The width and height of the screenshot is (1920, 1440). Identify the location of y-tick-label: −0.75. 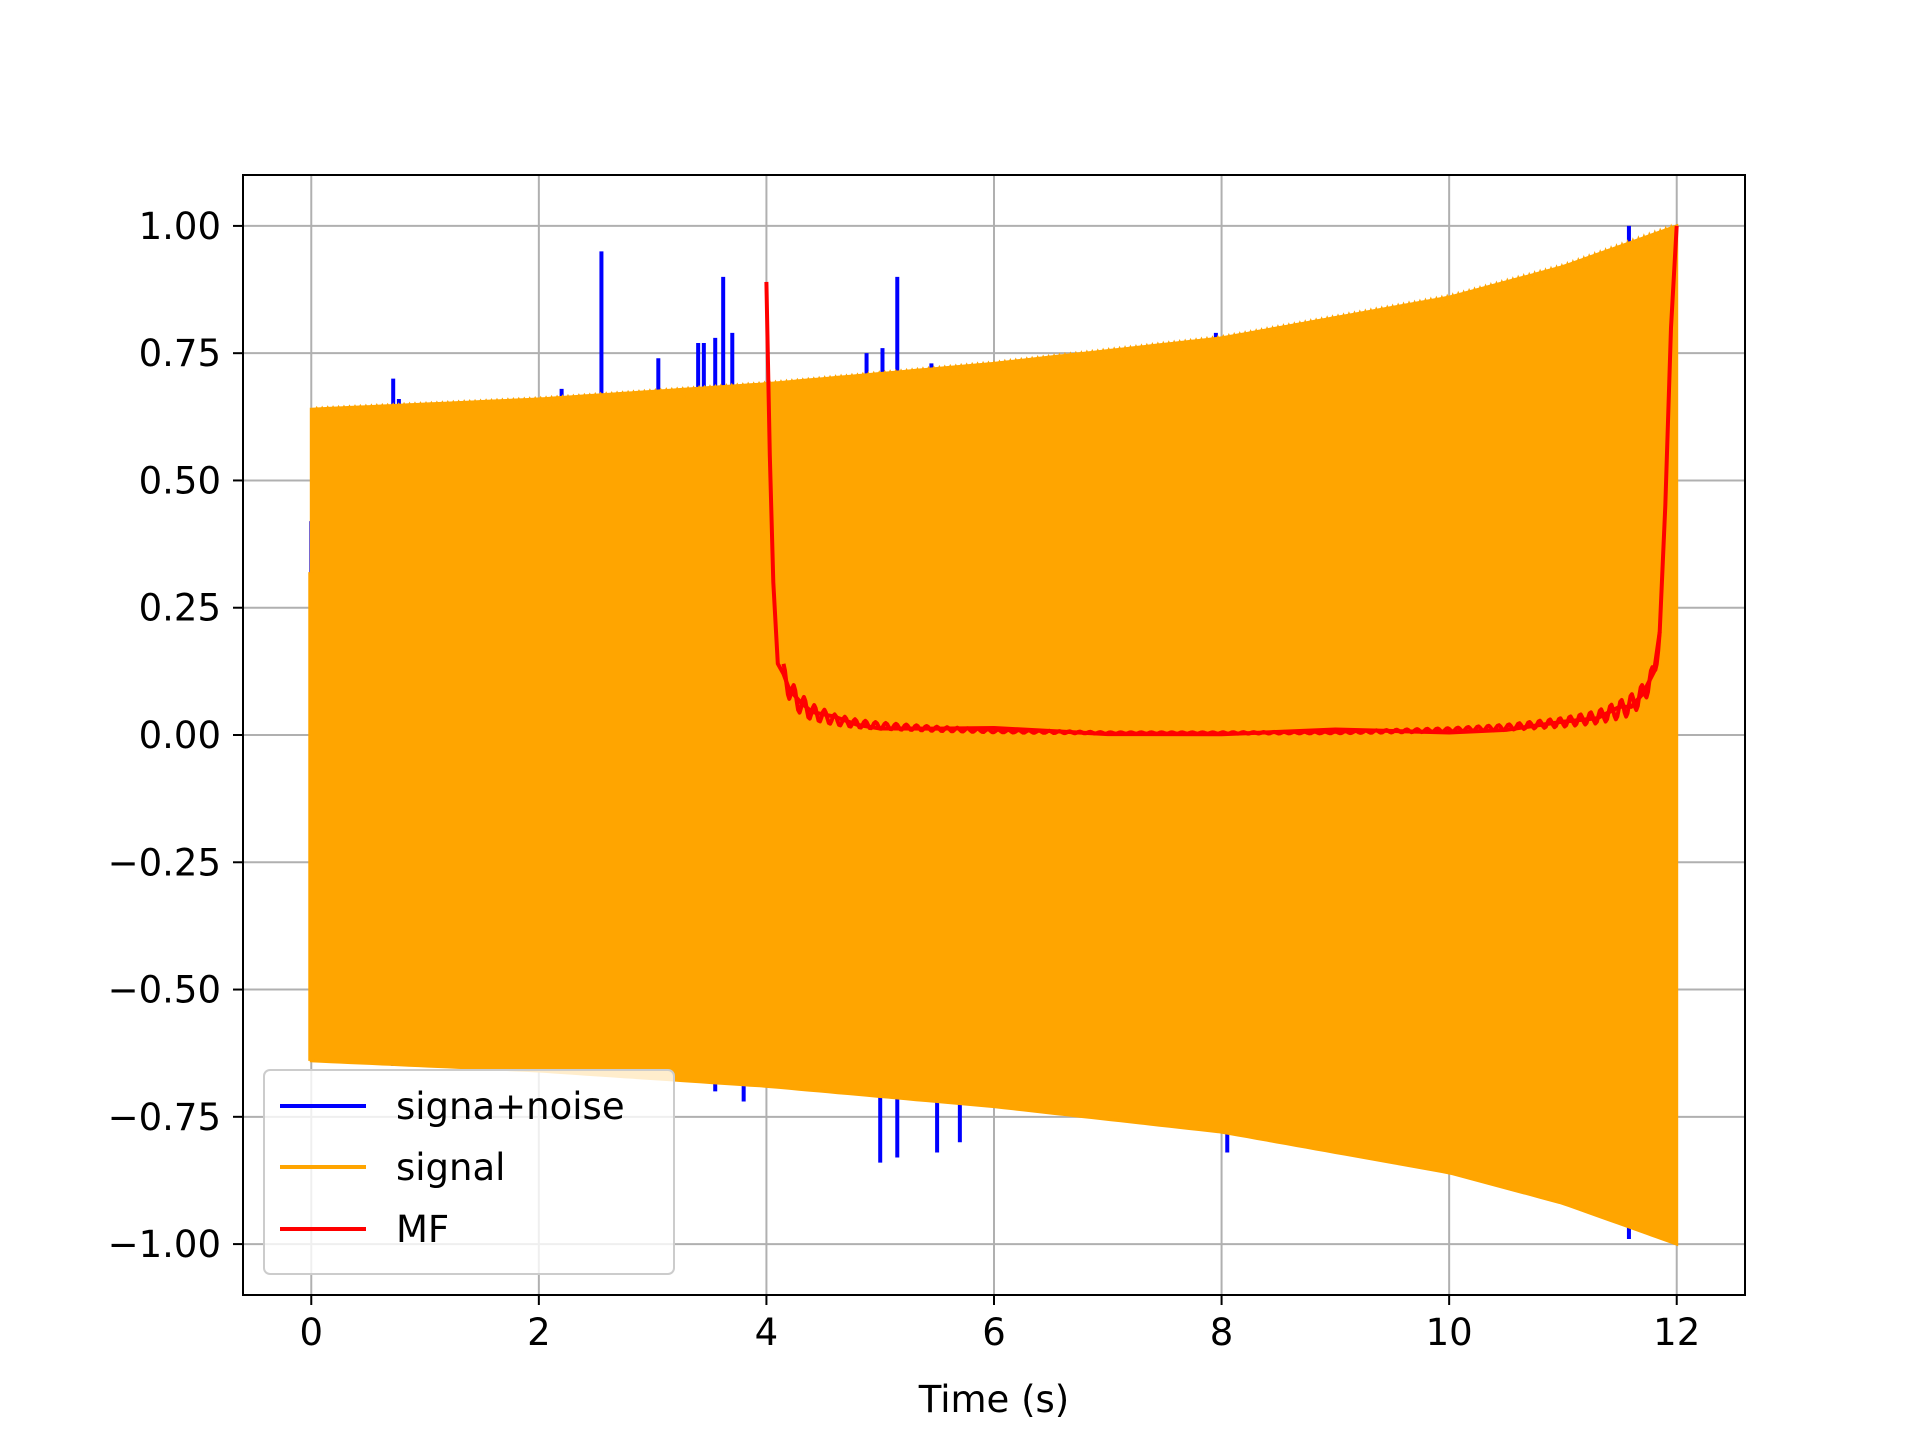
(164, 1117).